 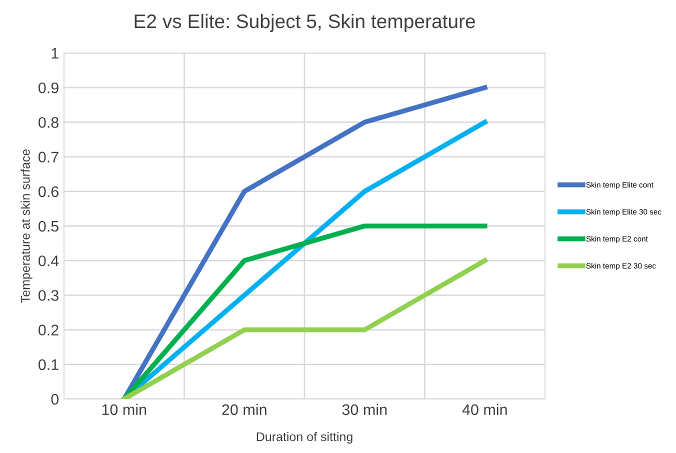 What do you see at coordinates (364, 410) in the screenshot?
I see `x-tick-label: 30 min` at bounding box center [364, 410].